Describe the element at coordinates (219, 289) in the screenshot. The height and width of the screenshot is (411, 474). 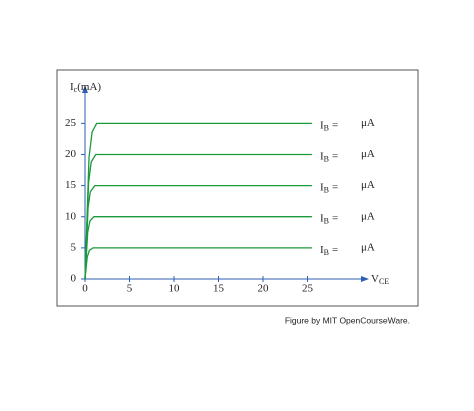
I see `x-tick-label: 15` at that location.